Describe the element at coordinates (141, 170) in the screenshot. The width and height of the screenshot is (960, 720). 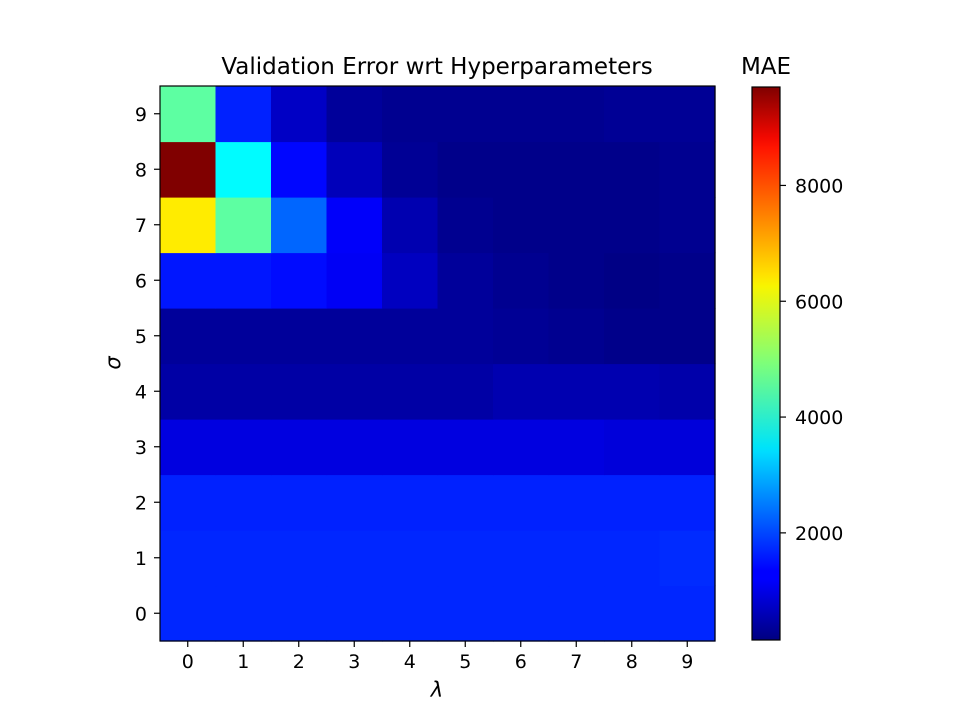
I see `y-tick-label: 8` at that location.